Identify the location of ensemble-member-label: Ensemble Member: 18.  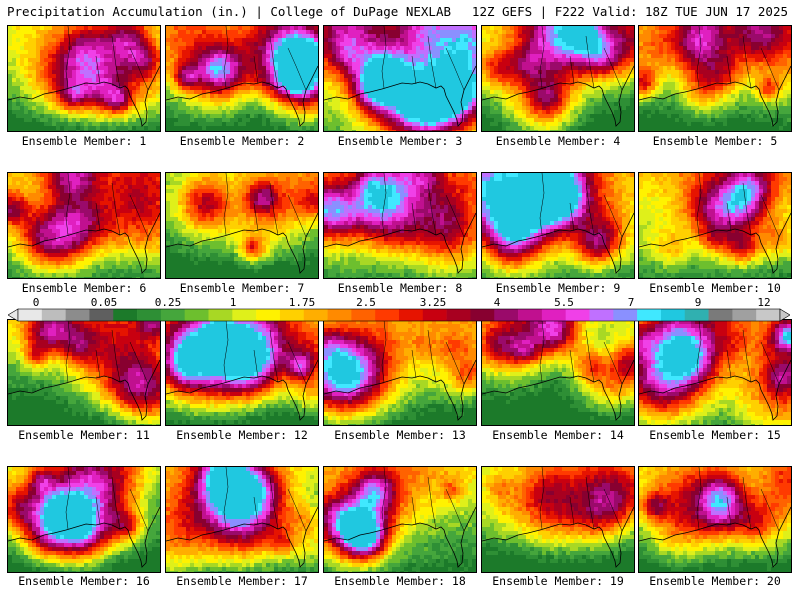
(400, 581).